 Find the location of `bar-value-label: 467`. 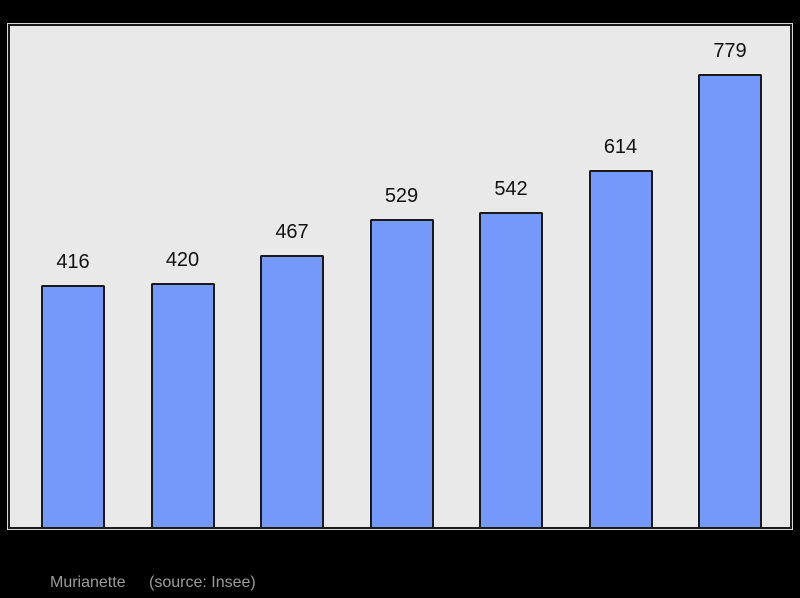

bar-value-label: 467 is located at coordinates (292, 232).